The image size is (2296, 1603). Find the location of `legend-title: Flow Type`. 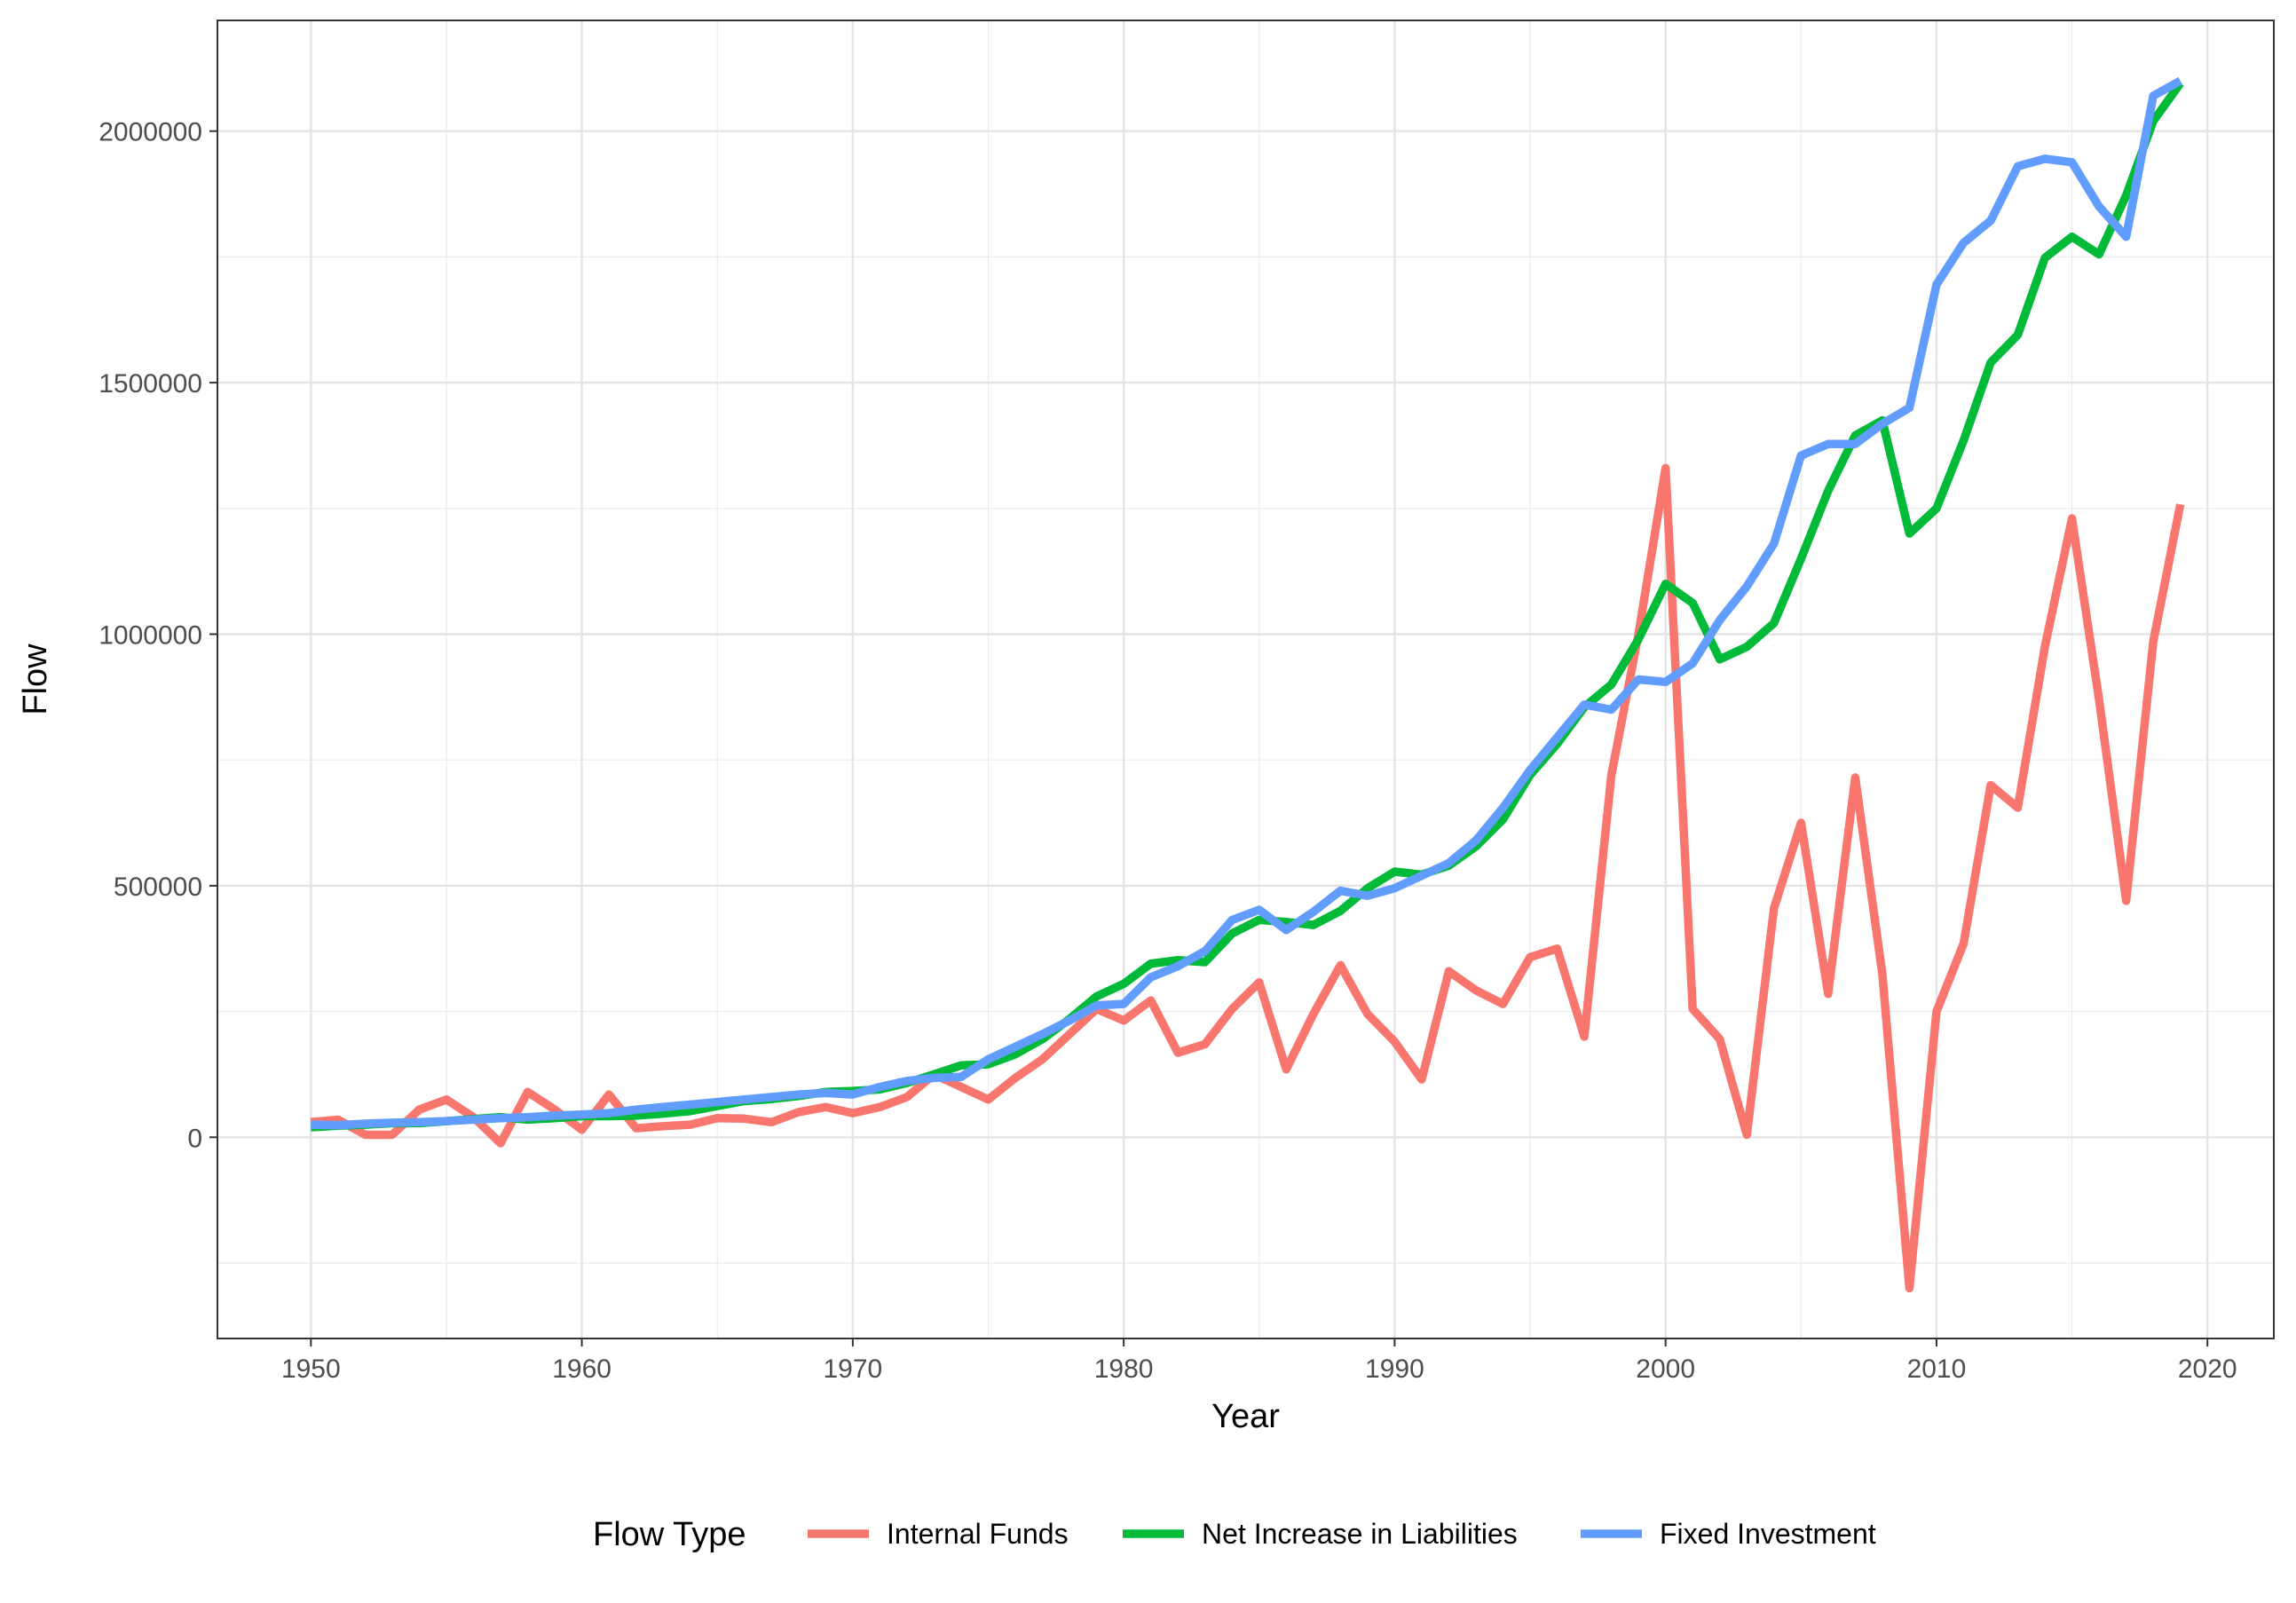

legend-title: Flow Type is located at coordinates (669, 1534).